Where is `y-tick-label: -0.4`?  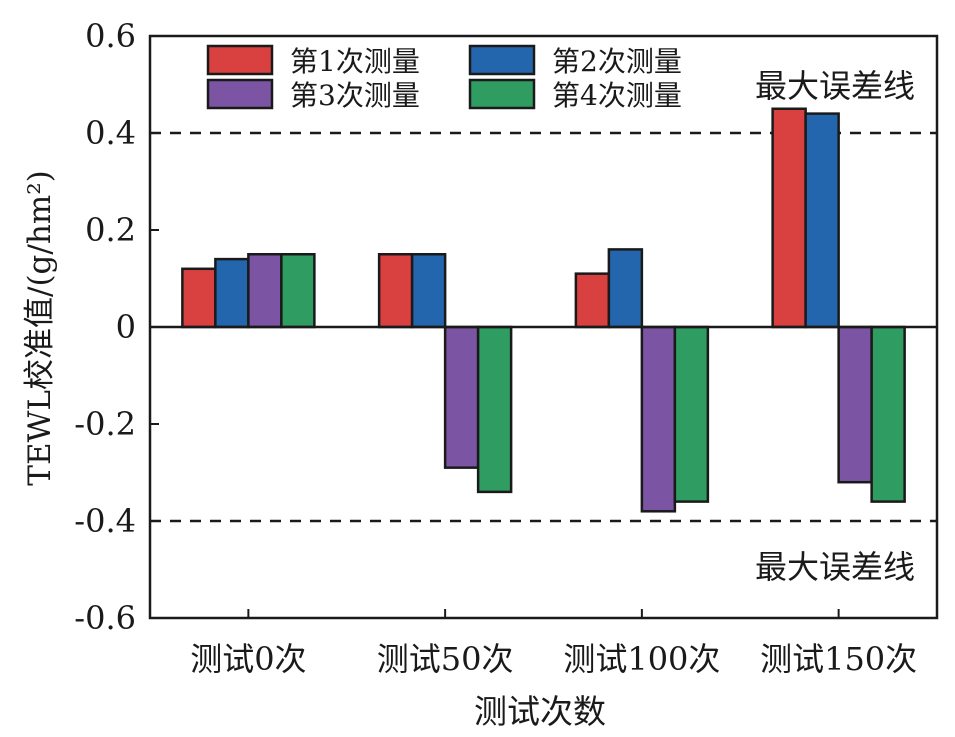
y-tick-label: -0.4 is located at coordinates (105, 521).